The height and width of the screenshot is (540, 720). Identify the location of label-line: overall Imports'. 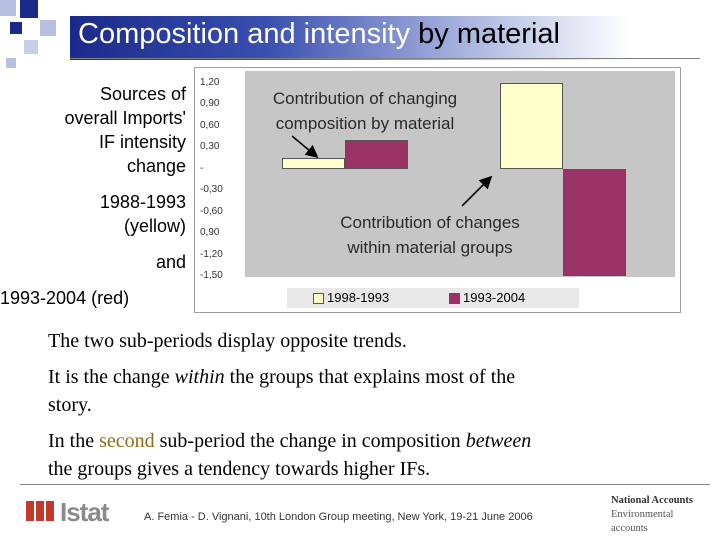
(125, 118).